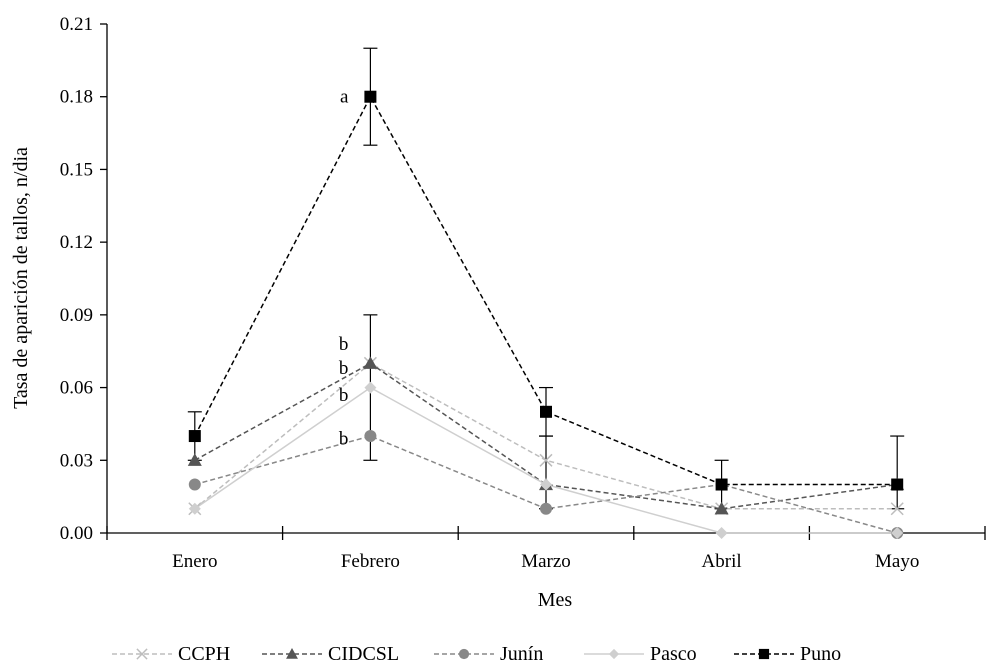 The image size is (995, 672). I want to click on y-tick-label: 0.15, so click(76, 169).